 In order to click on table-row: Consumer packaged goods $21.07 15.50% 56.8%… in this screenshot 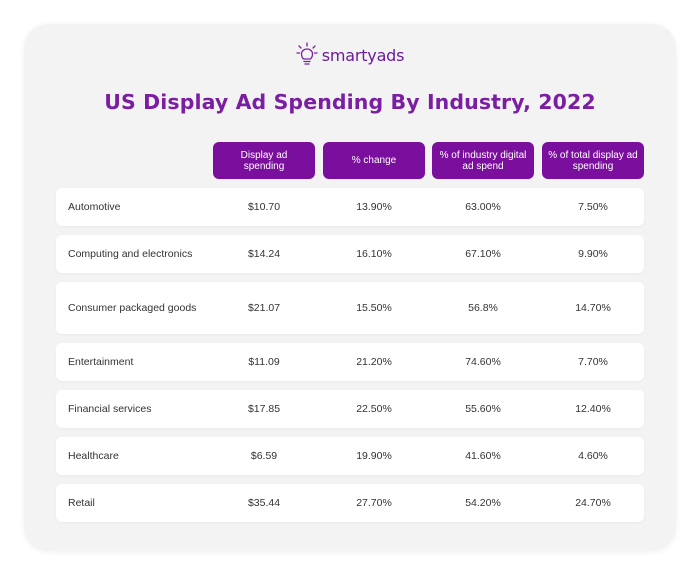, I will do `click(350, 308)`.